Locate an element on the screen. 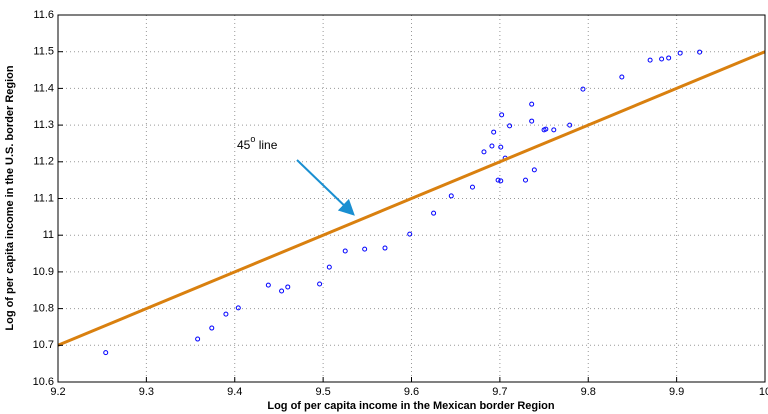  y-tick-label: 10.7 is located at coordinates (43, 345).